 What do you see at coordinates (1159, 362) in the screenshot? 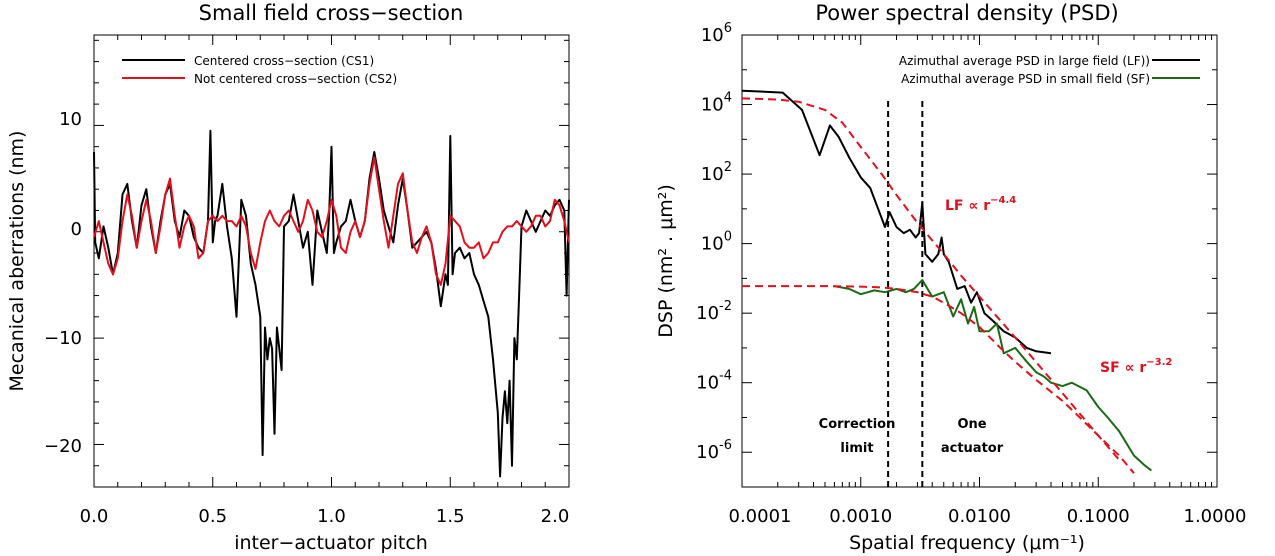
I see `sf-slope-exponent: −3.2` at bounding box center [1159, 362].